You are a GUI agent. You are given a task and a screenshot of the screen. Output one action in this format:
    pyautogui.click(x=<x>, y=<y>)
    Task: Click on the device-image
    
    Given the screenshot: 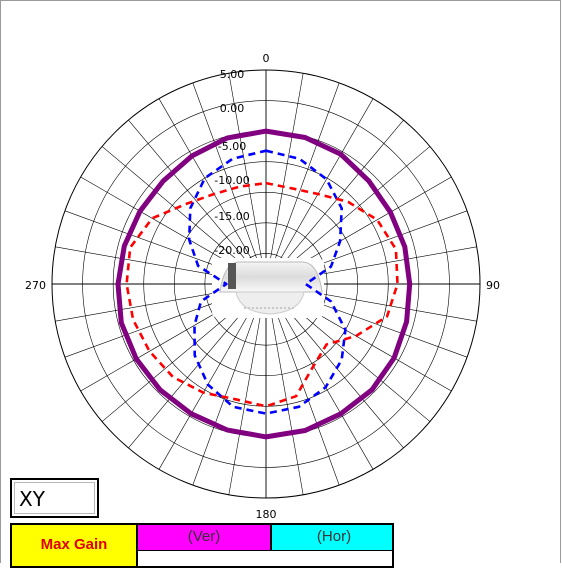 What is the action you would take?
    pyautogui.click(x=268, y=288)
    